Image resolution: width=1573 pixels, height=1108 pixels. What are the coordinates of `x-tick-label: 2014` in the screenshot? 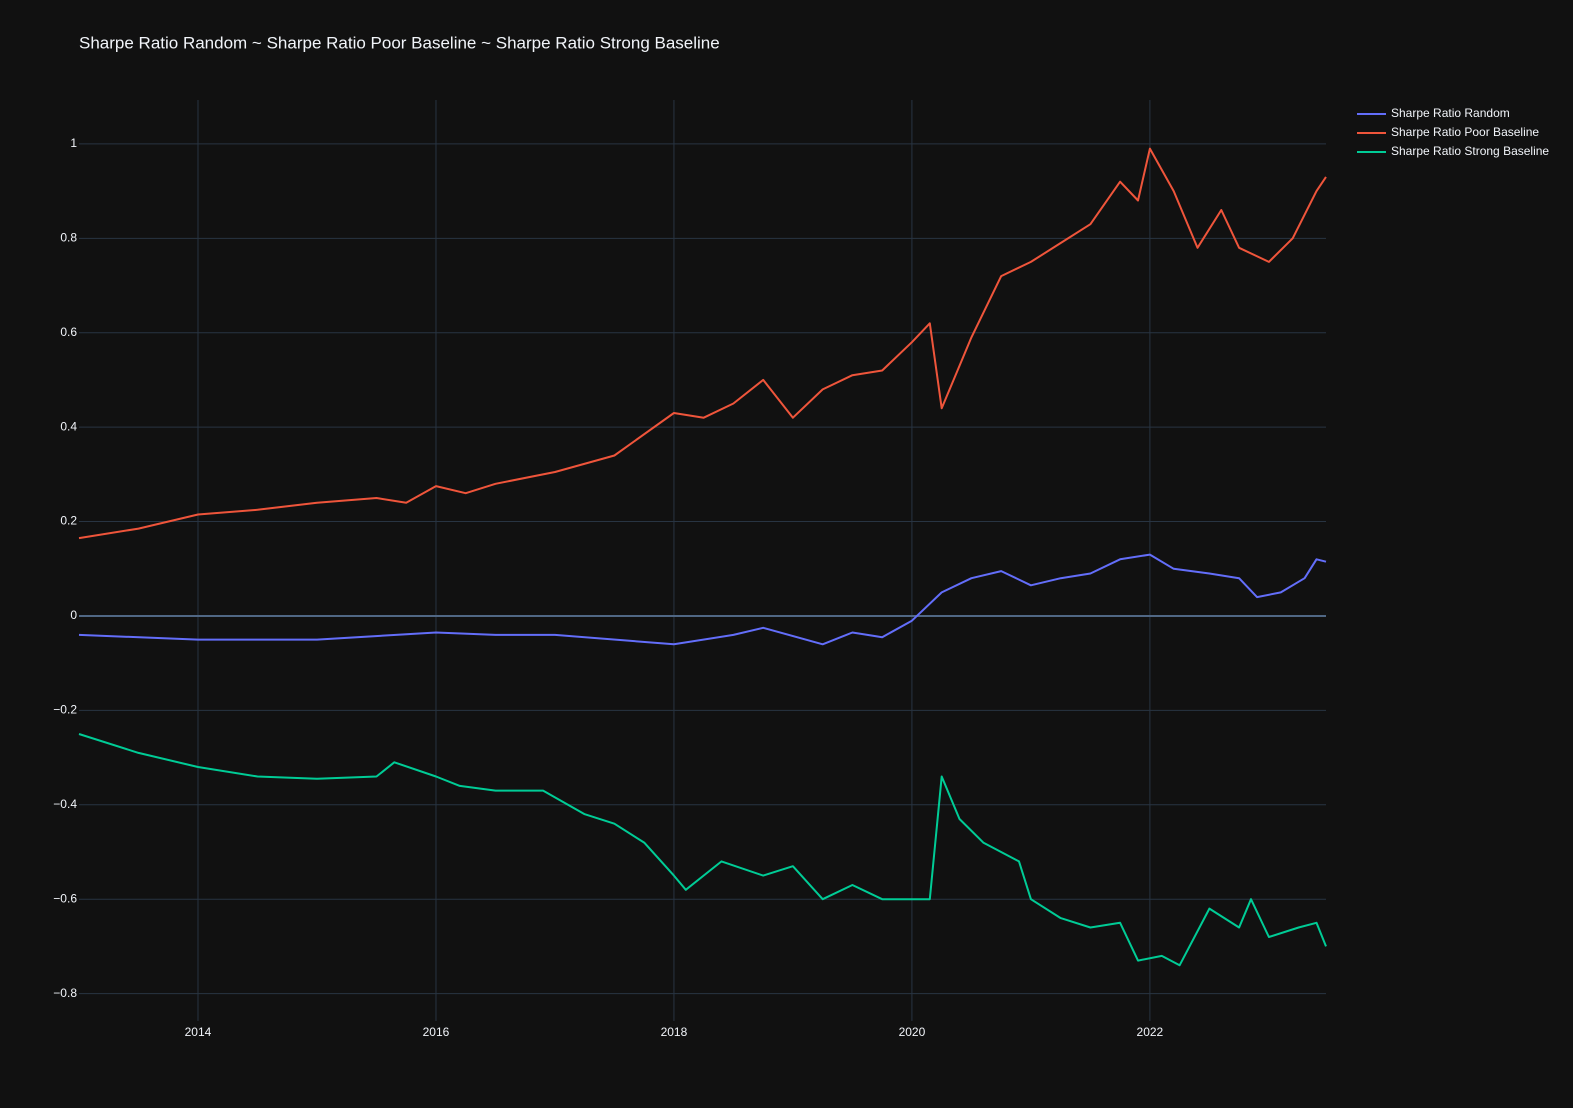 It's located at (198, 1032).